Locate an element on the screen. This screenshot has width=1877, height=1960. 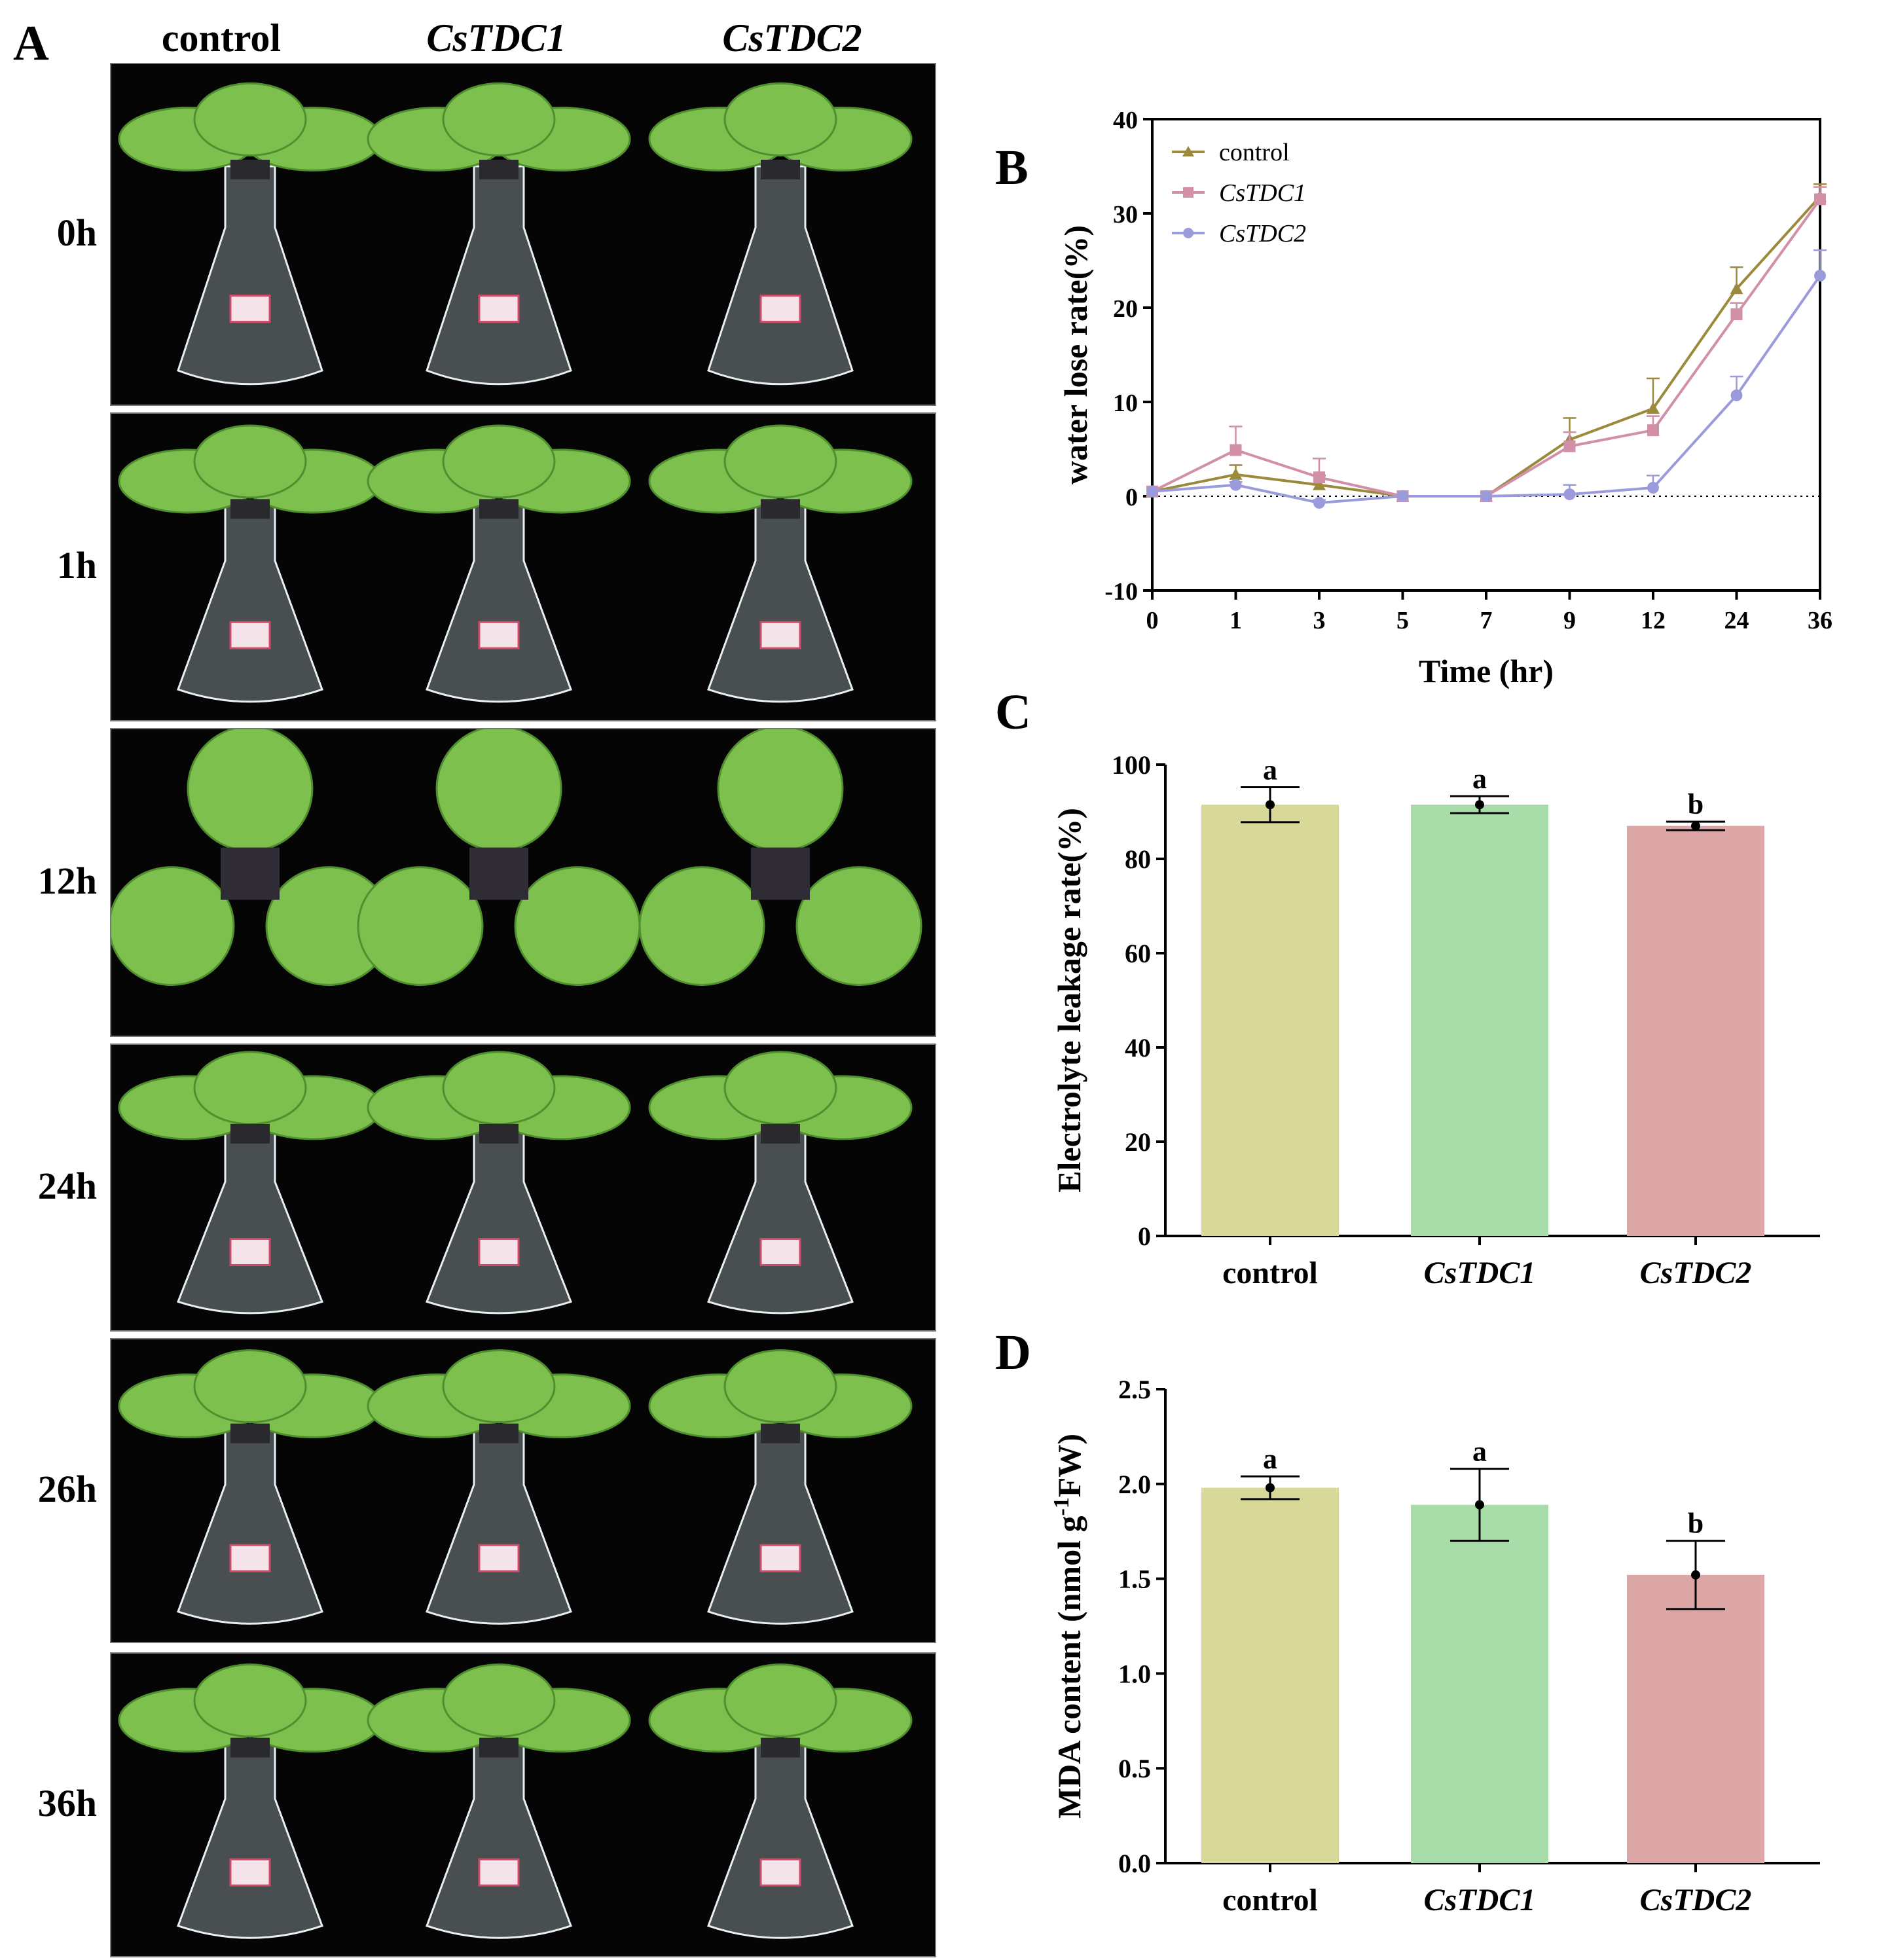
significance-letter-cstdc1: a is located at coordinates (1479, 779).